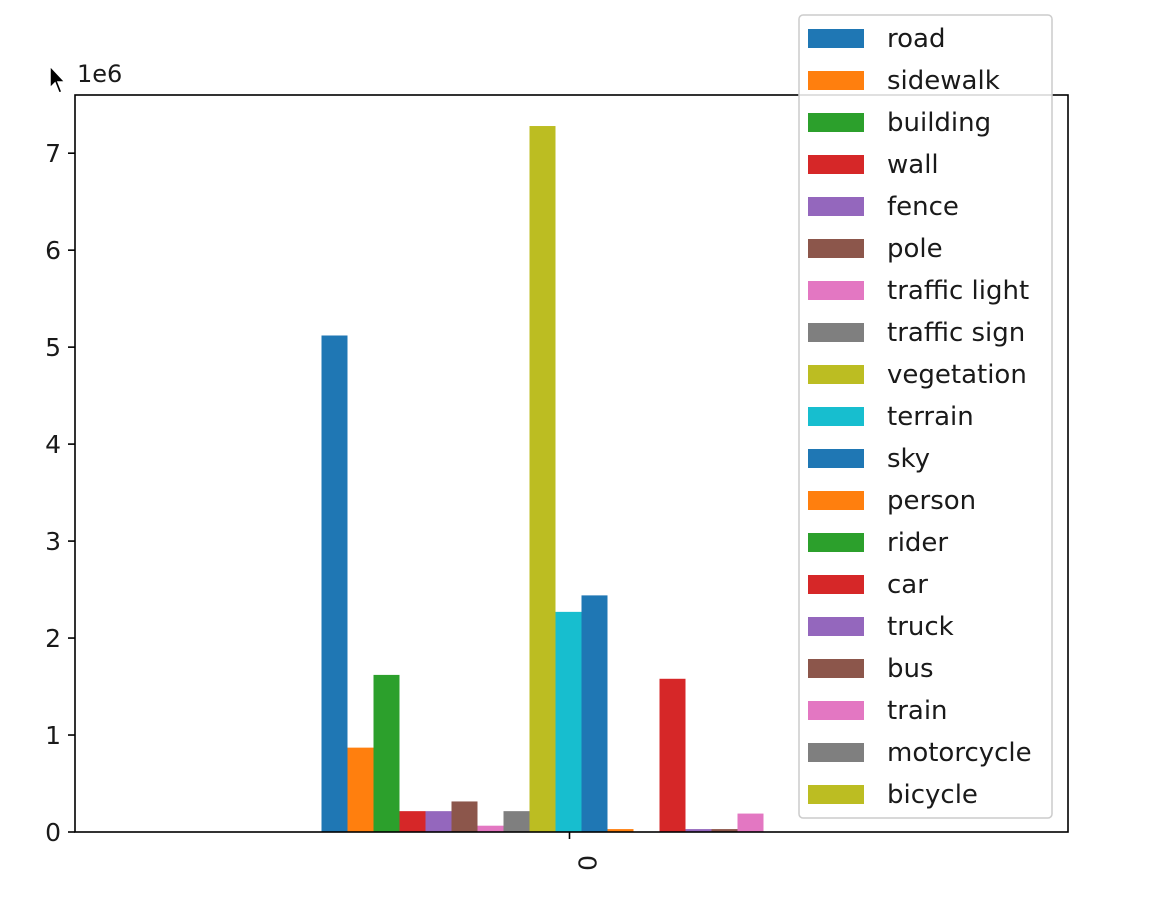 This screenshot has width=1160, height=898. Describe the element at coordinates (585, 851) in the screenshot. I see `x-axis-ticks: 0` at that location.